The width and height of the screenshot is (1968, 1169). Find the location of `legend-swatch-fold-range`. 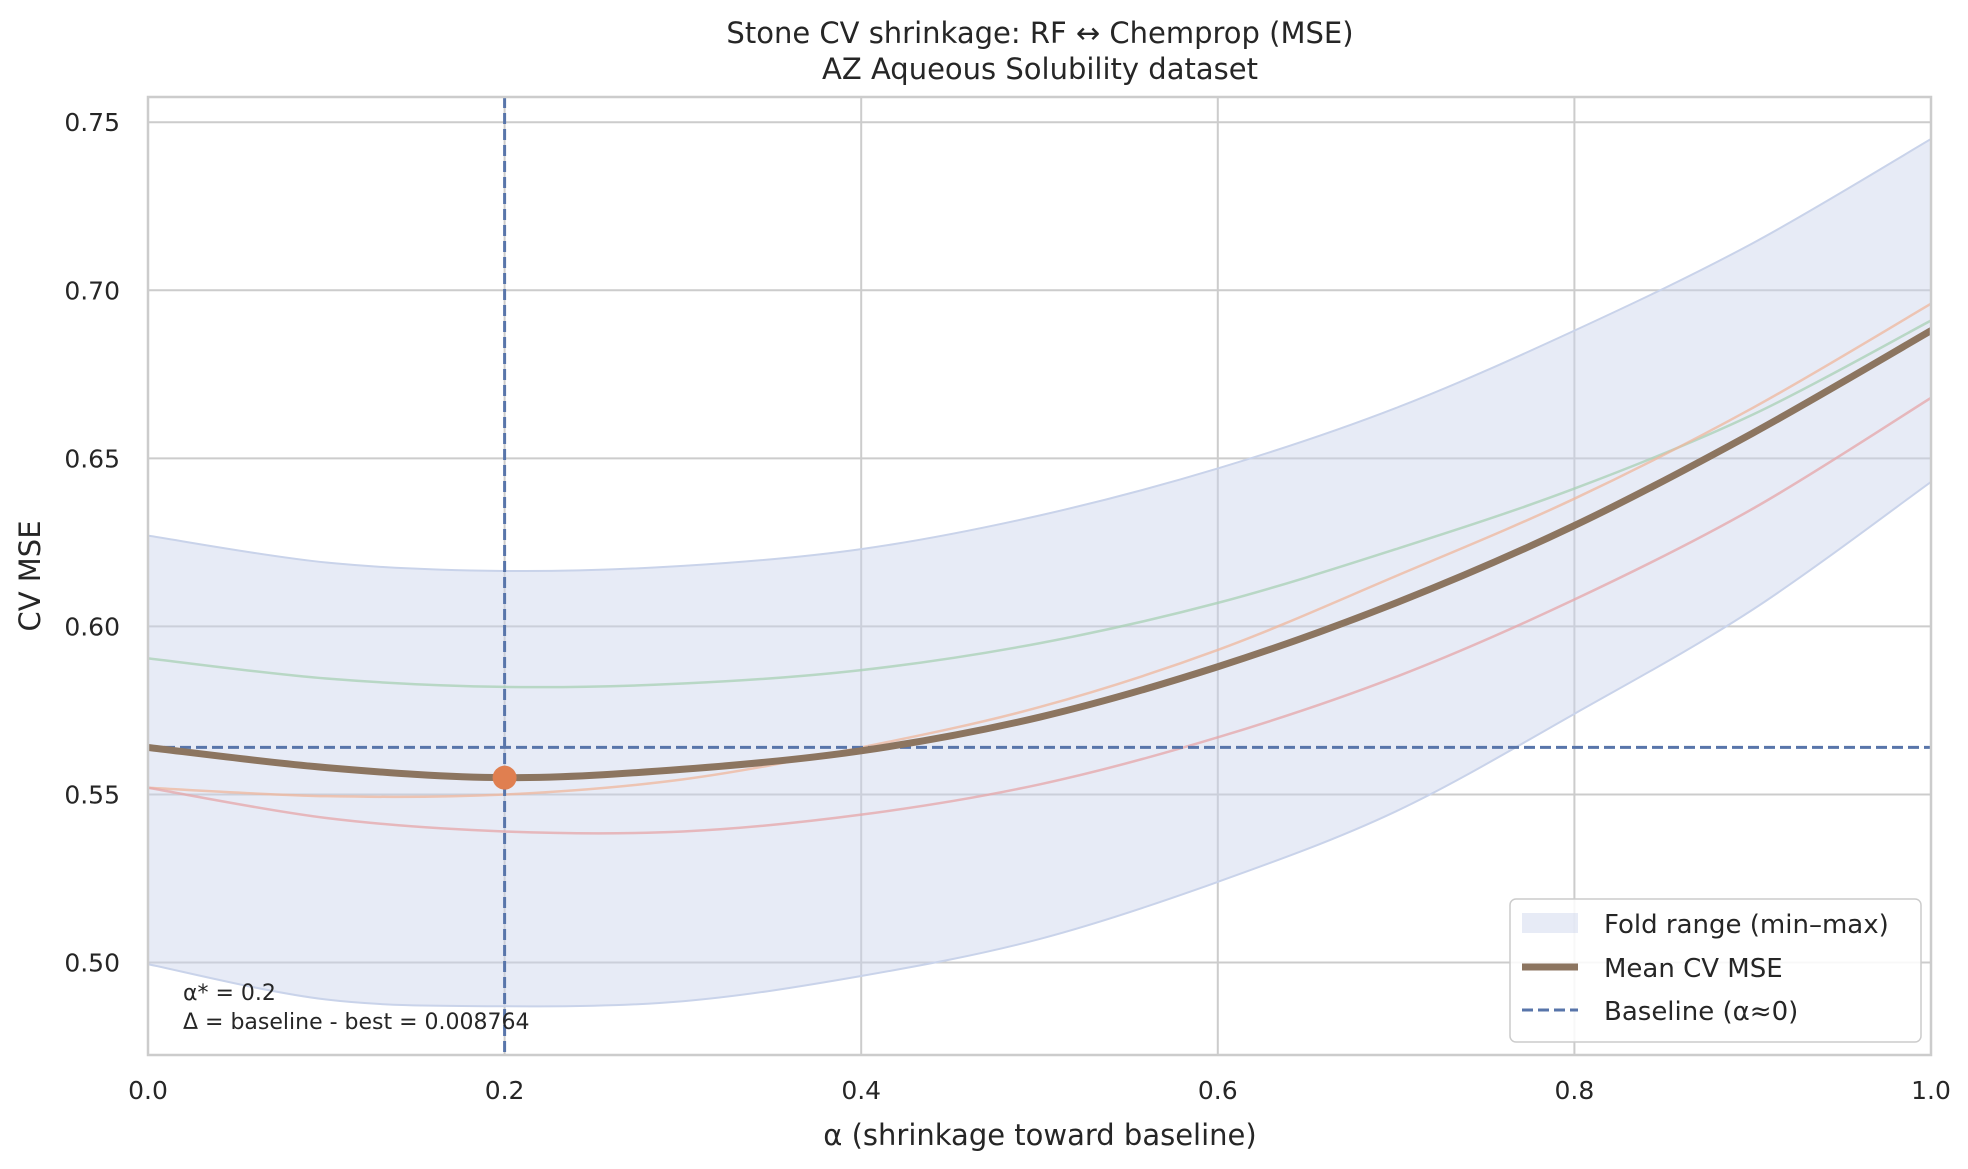

legend-swatch-fold-range is located at coordinates (1550, 923).